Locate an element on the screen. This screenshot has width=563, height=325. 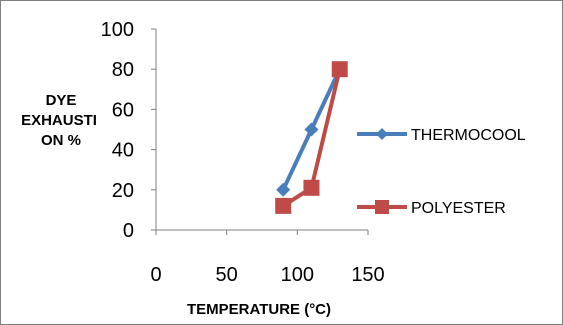
y-tick-label: 0 is located at coordinates (128, 231).